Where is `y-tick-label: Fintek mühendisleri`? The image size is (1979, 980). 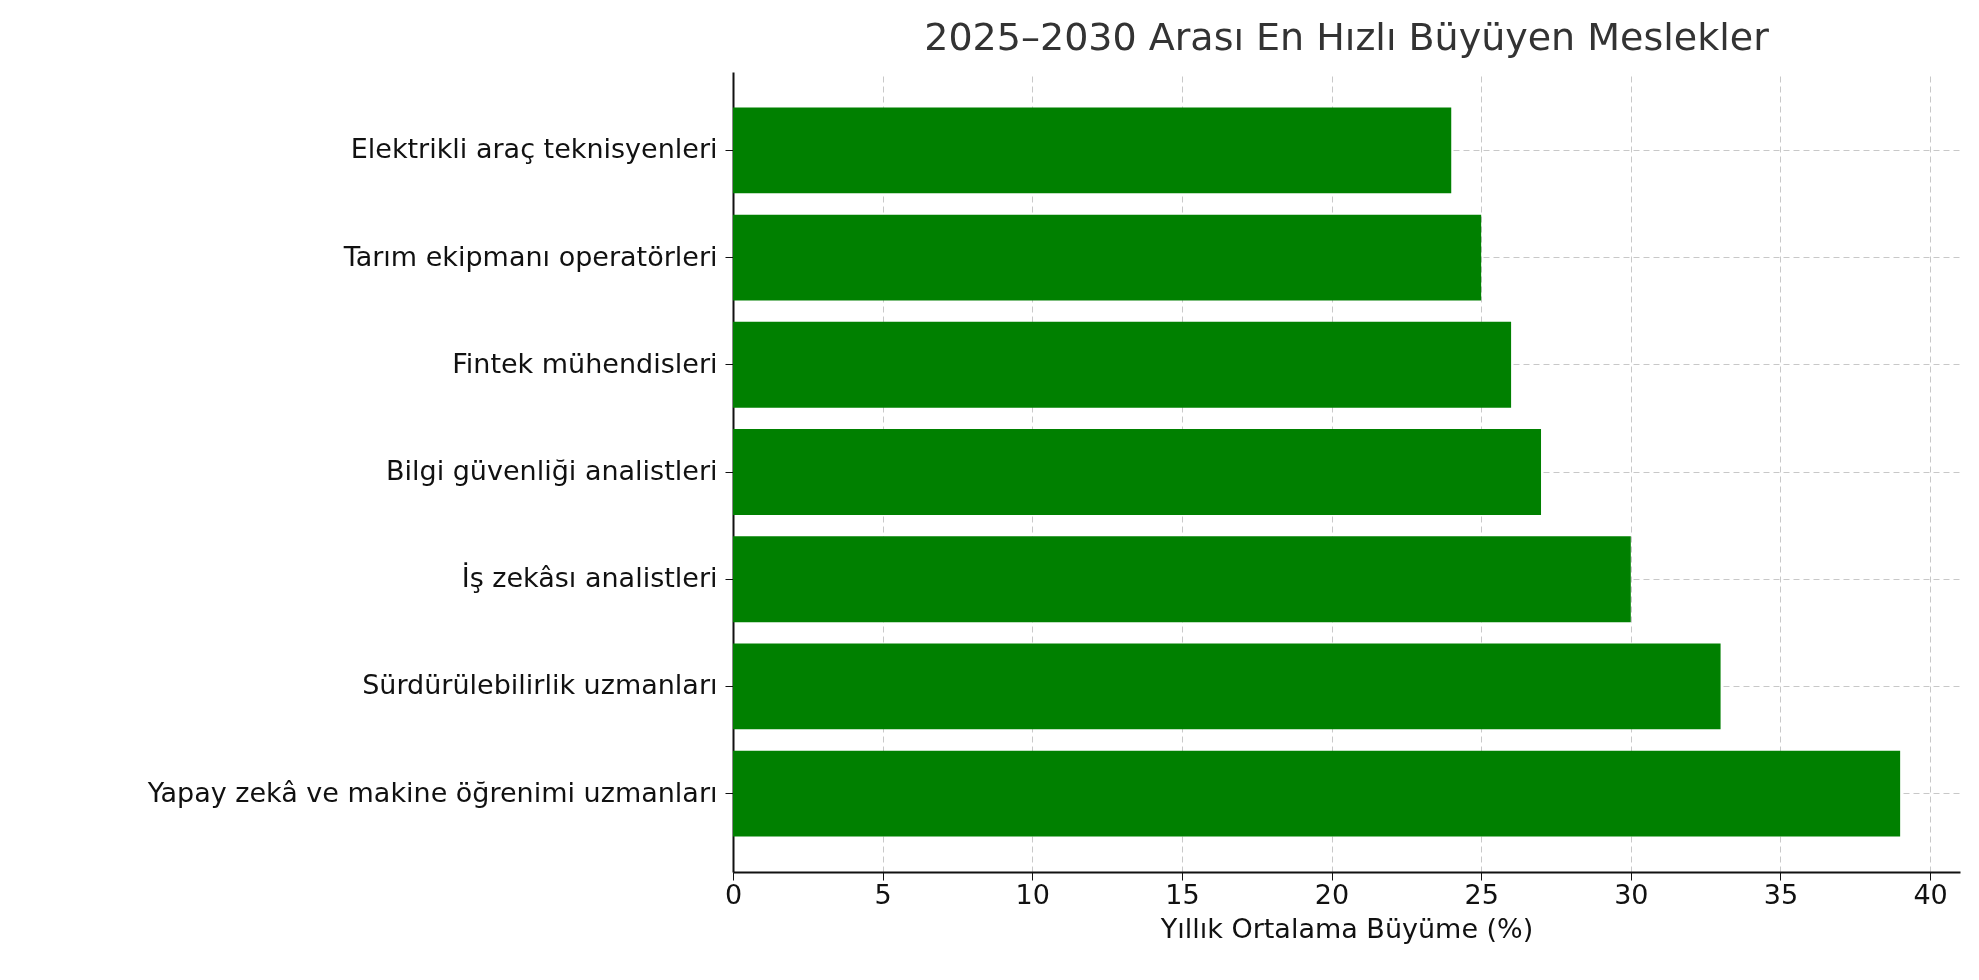
y-tick-label: Fintek mühendisleri is located at coordinates (585, 363).